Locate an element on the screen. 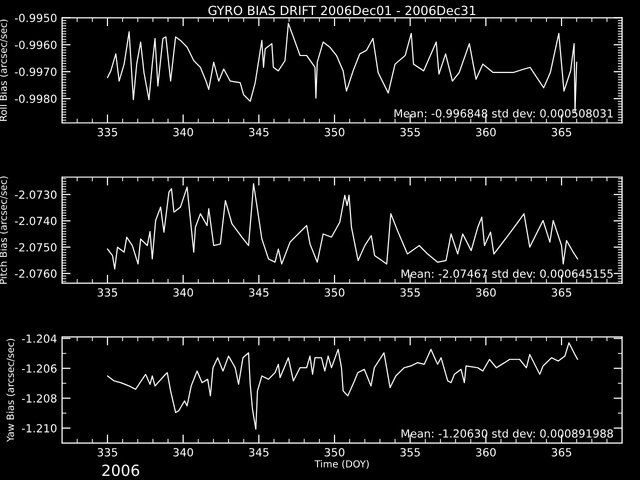 This screenshot has width=640, height=480. y-tick-label: -2.0740 is located at coordinates (35, 221).